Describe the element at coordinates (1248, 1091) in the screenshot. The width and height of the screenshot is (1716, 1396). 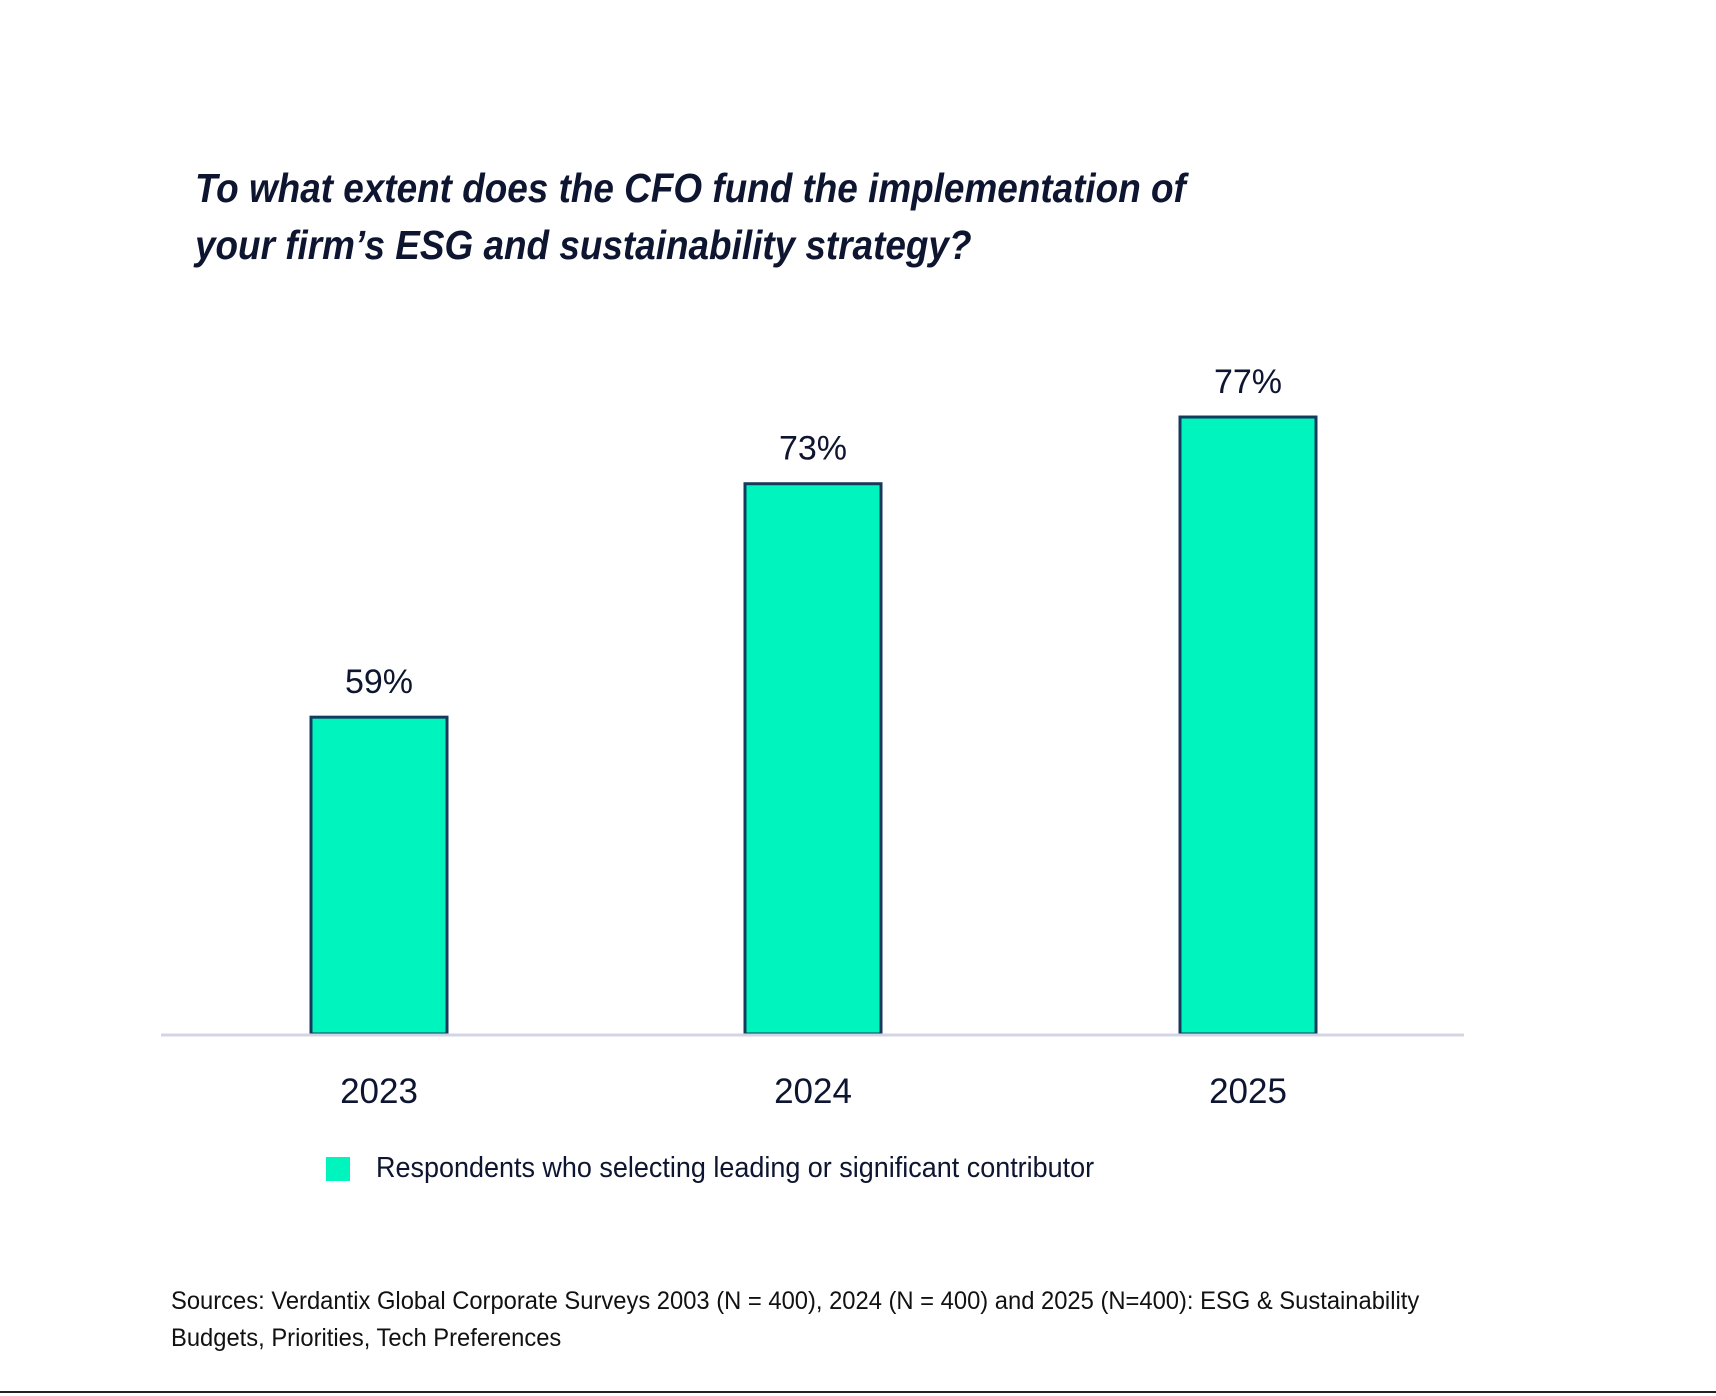
I see `x-tick-label-2025: 2025` at that location.